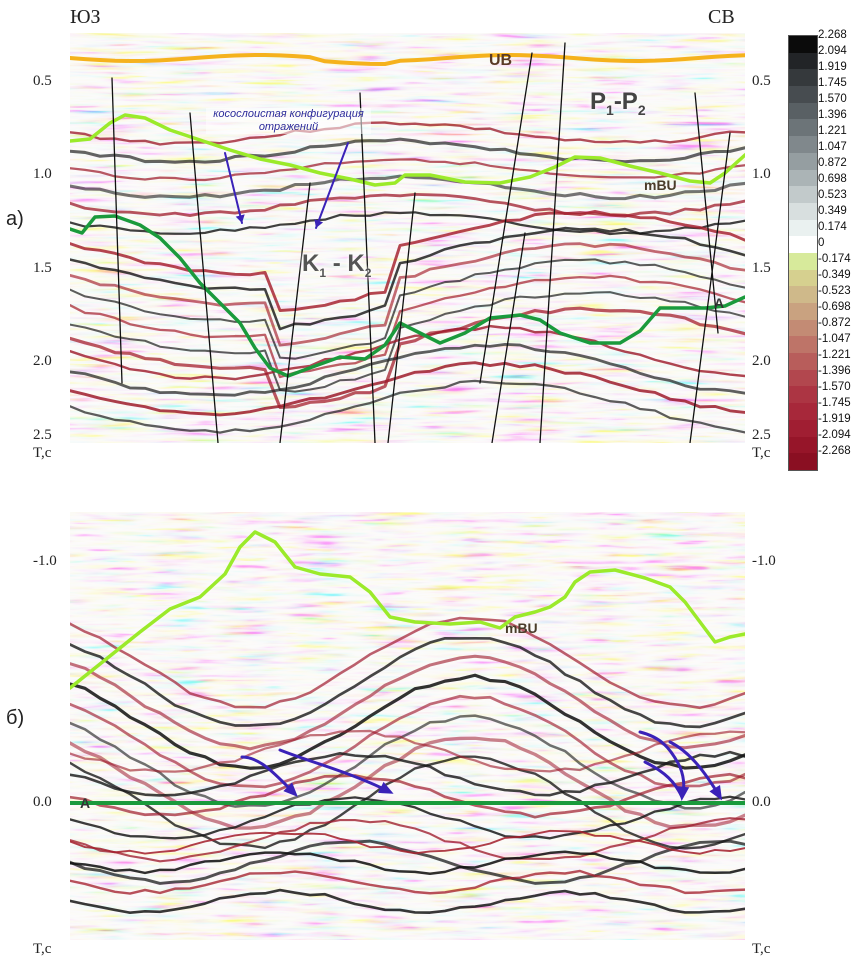 This screenshot has width=856, height=964. I want to click on horizon-a, so click(407, 296).